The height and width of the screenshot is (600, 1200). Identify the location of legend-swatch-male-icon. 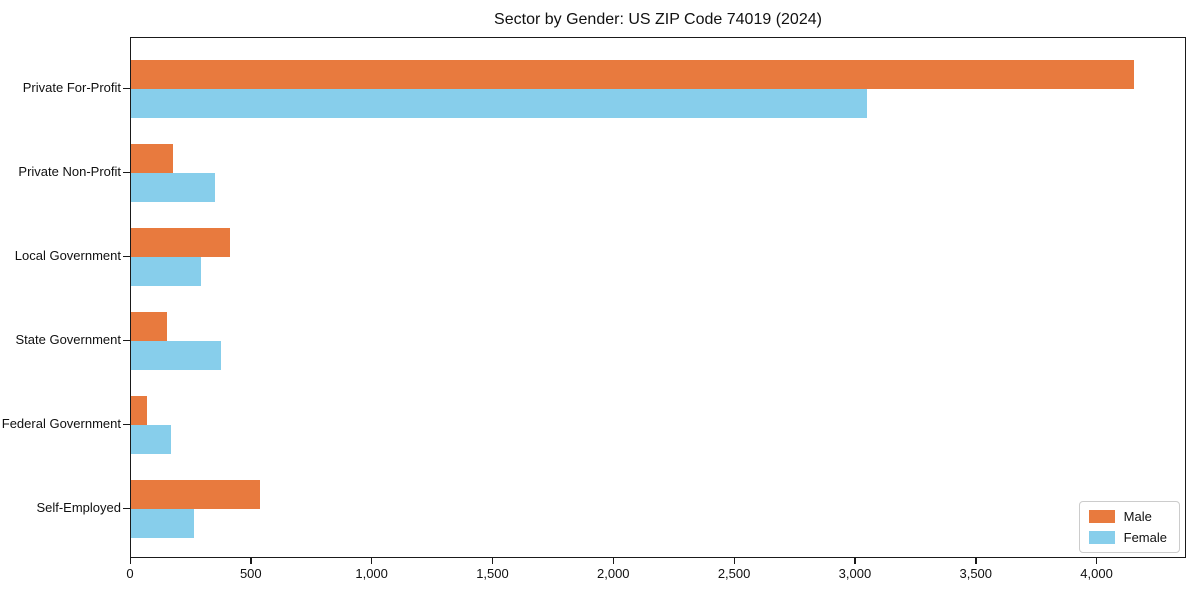
(1101, 516).